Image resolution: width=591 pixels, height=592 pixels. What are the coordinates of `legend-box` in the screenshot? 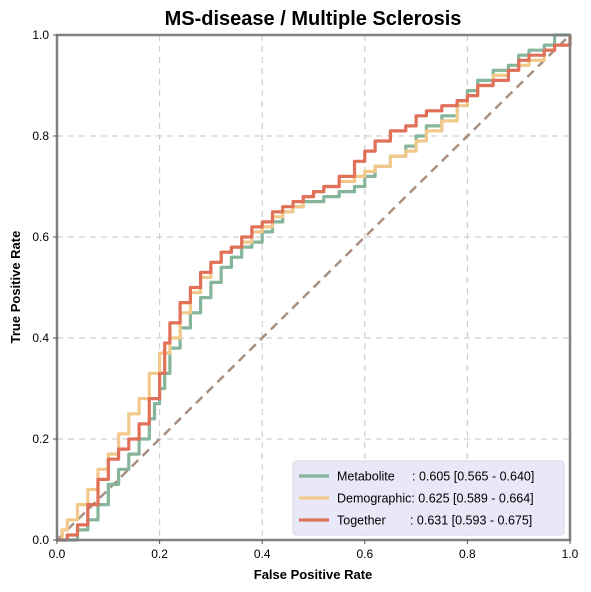 It's located at (428, 498).